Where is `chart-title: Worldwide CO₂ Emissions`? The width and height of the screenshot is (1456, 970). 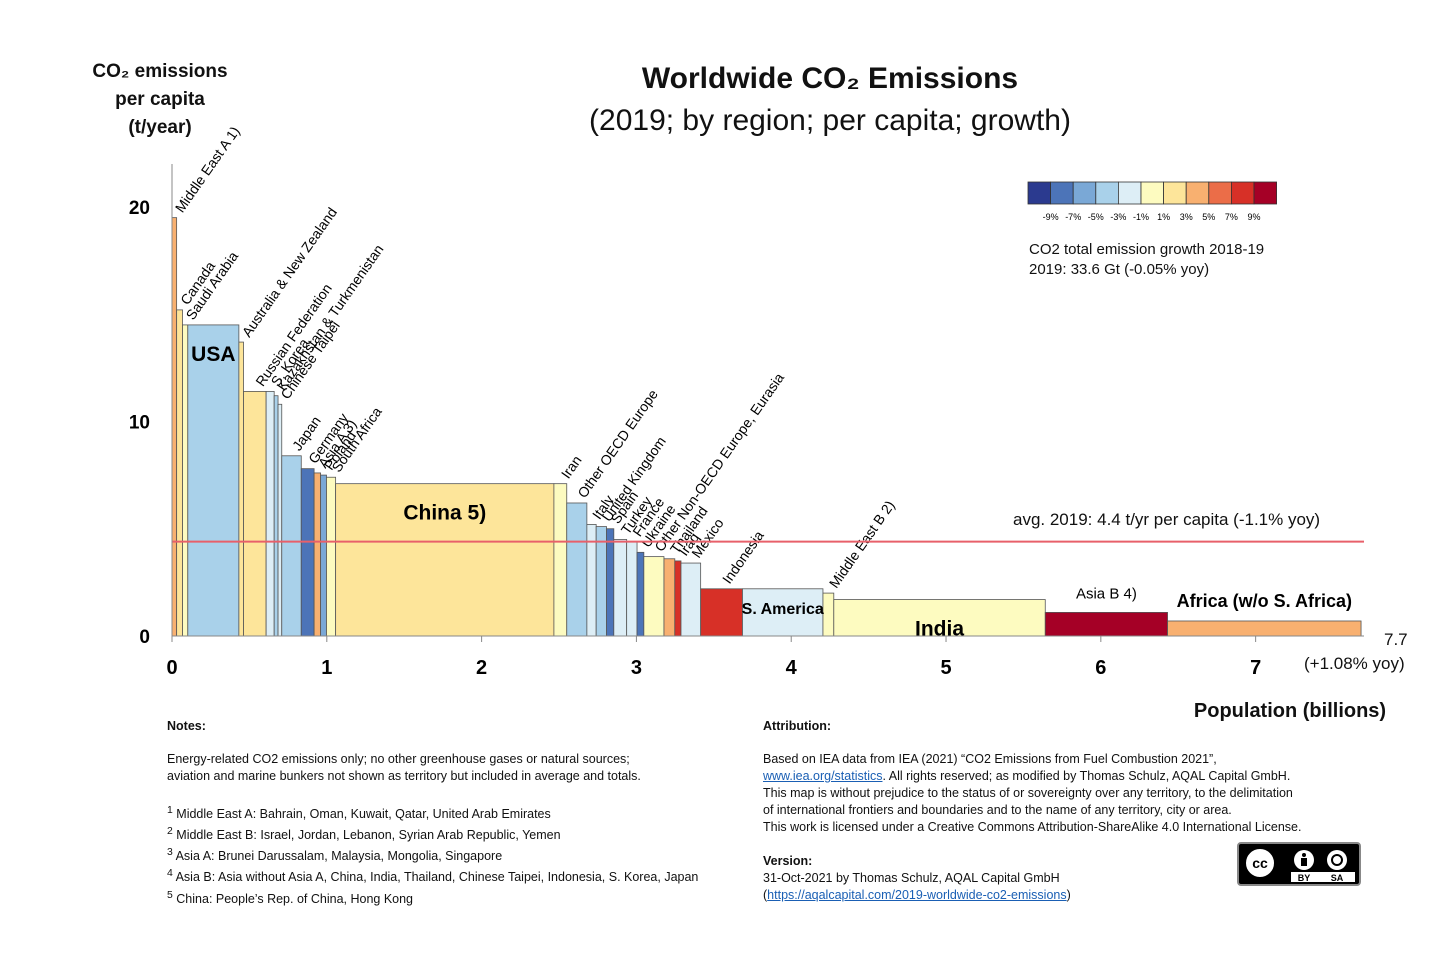 chart-title: Worldwide CO₂ Emissions is located at coordinates (830, 78).